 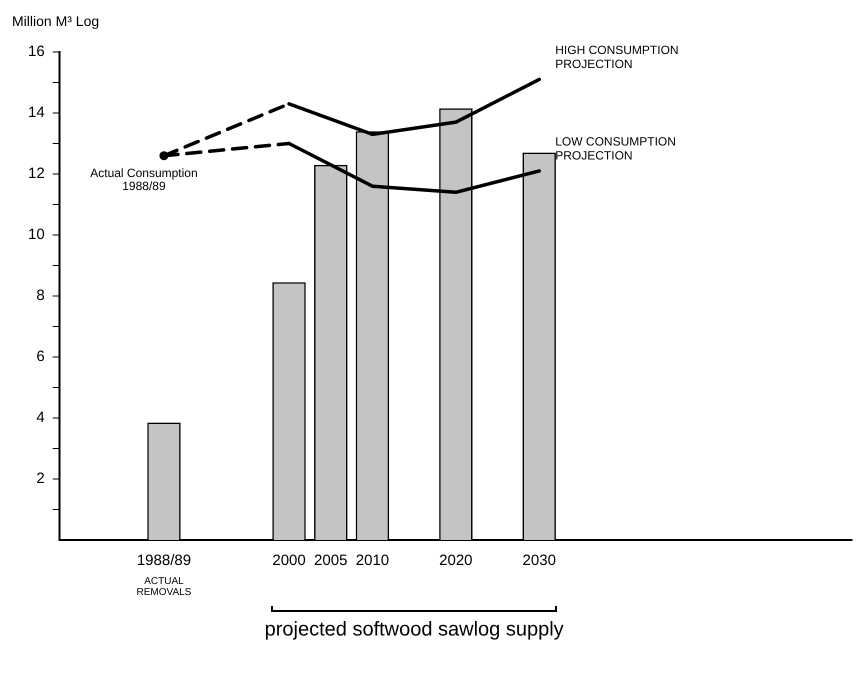 What do you see at coordinates (36, 235) in the screenshot?
I see `y-tick-label: 10` at bounding box center [36, 235].